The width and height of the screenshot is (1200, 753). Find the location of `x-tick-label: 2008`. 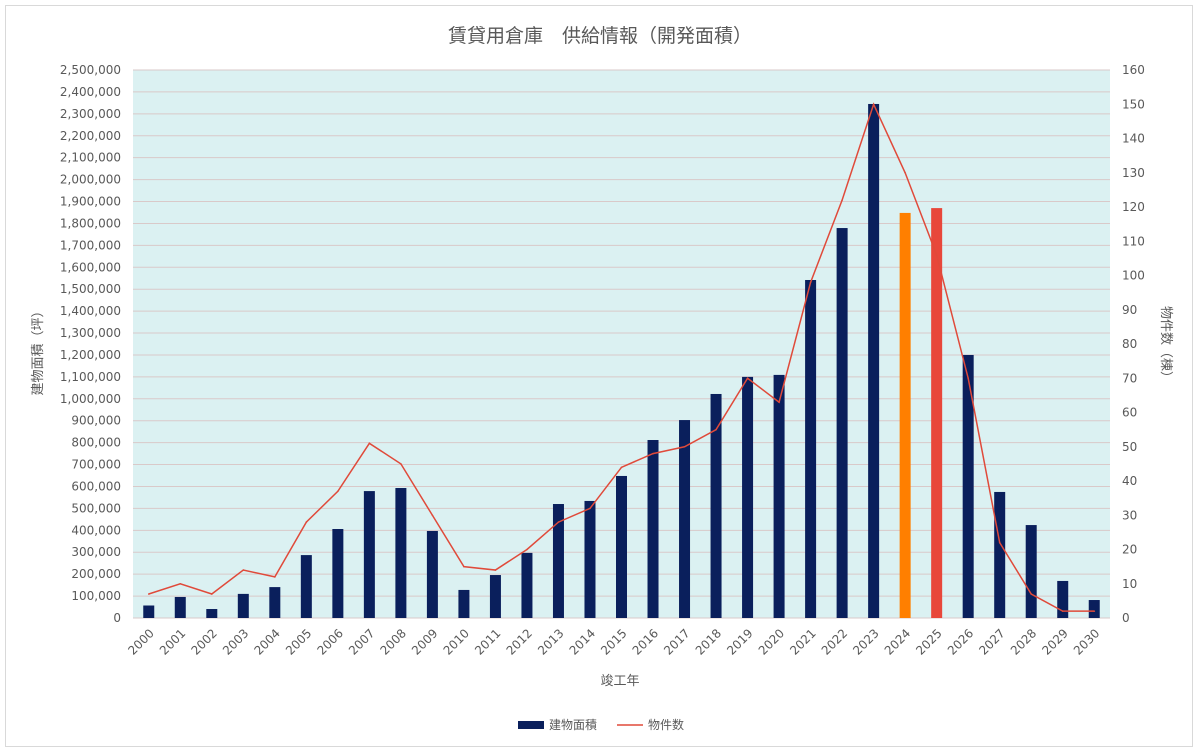

x-tick-label: 2008 is located at coordinates (393, 641).